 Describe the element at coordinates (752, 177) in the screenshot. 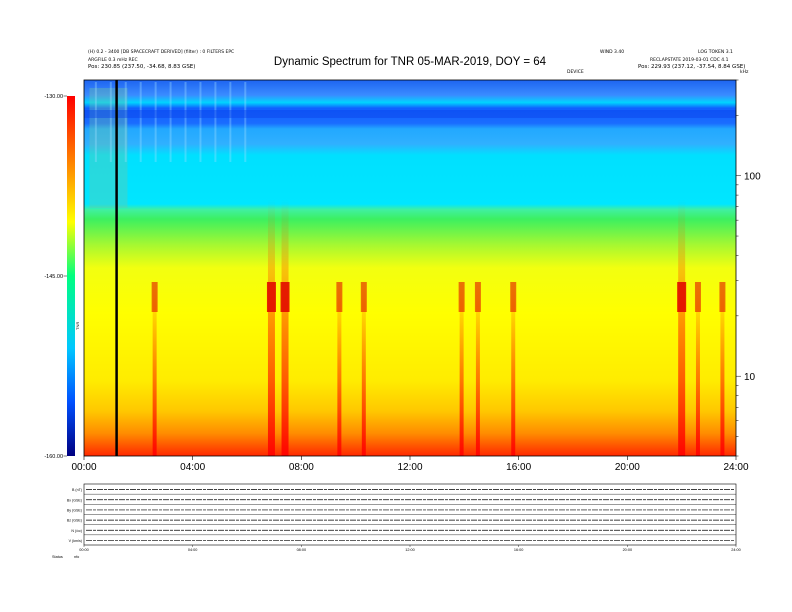

I see `y-tick-label: 100` at that location.